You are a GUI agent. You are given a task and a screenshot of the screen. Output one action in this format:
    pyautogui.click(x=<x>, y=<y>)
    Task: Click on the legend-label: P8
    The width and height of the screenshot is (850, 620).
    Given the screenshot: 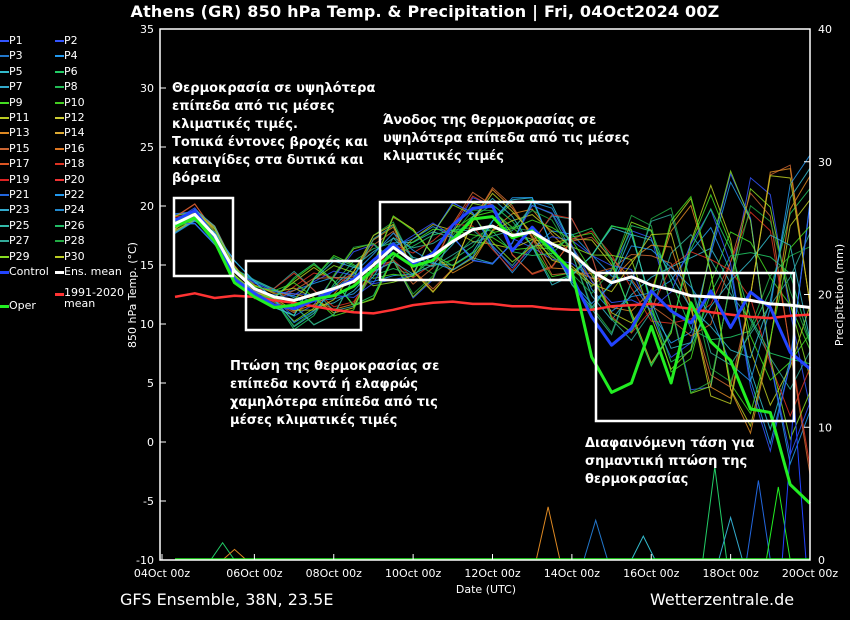 What is the action you would take?
    pyautogui.click(x=71, y=87)
    